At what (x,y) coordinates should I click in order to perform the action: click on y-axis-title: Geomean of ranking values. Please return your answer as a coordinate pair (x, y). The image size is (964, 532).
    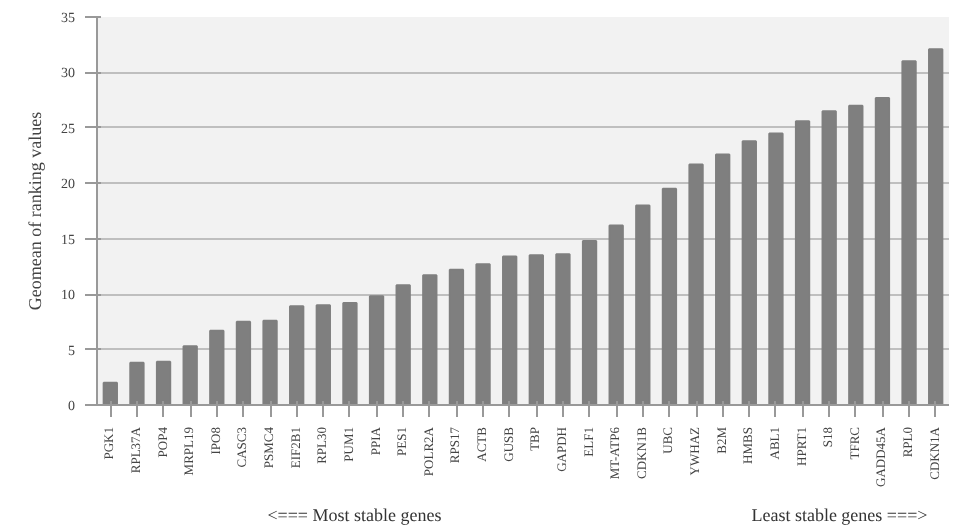
    Looking at the image, I should click on (35, 210).